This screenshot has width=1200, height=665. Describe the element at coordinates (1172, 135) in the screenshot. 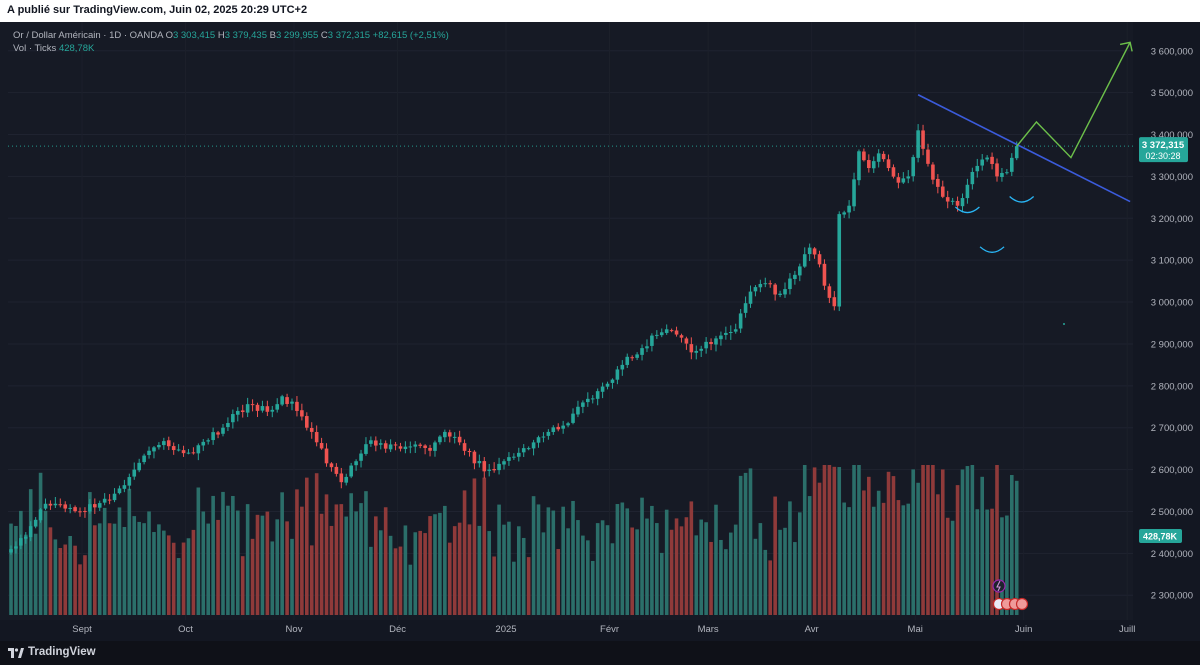

I see `y-tick-label: 3 400,000` at that location.